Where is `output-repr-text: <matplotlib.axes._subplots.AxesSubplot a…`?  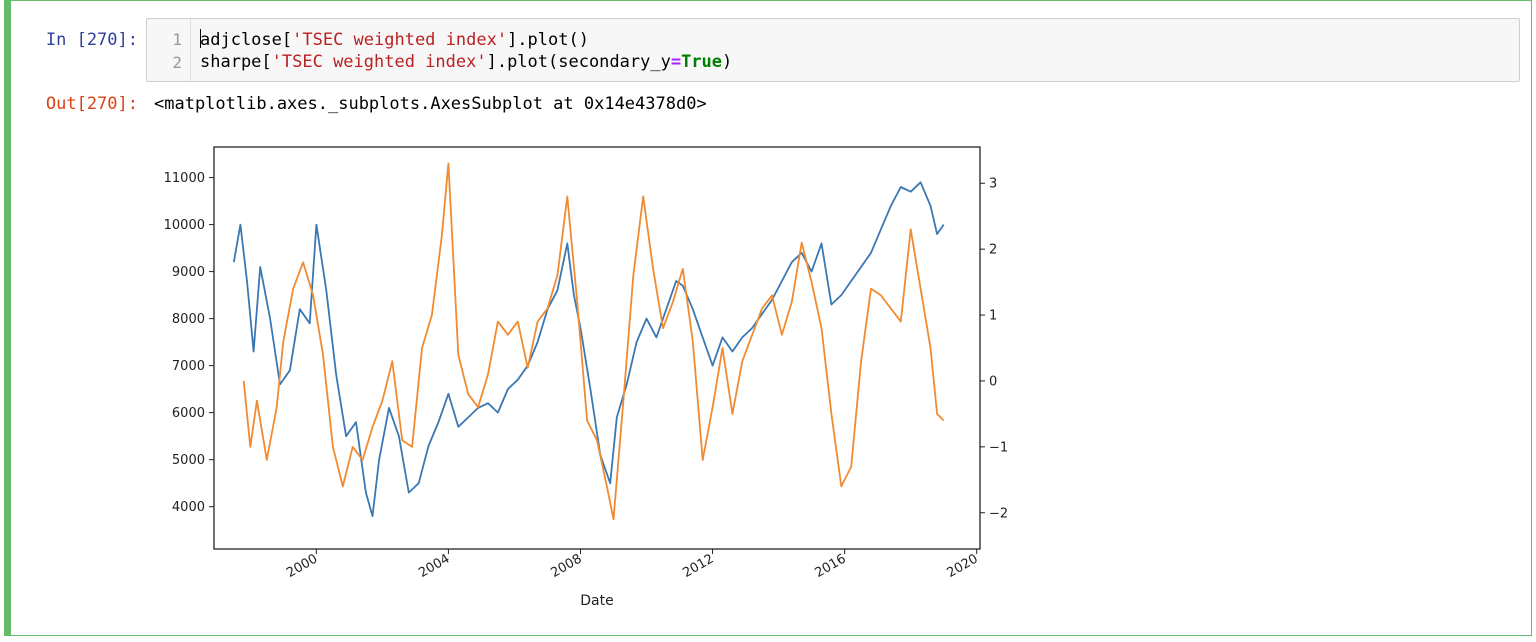 output-repr-text: <matplotlib.axes._subplots.AxesSubplot a… is located at coordinates (430, 104).